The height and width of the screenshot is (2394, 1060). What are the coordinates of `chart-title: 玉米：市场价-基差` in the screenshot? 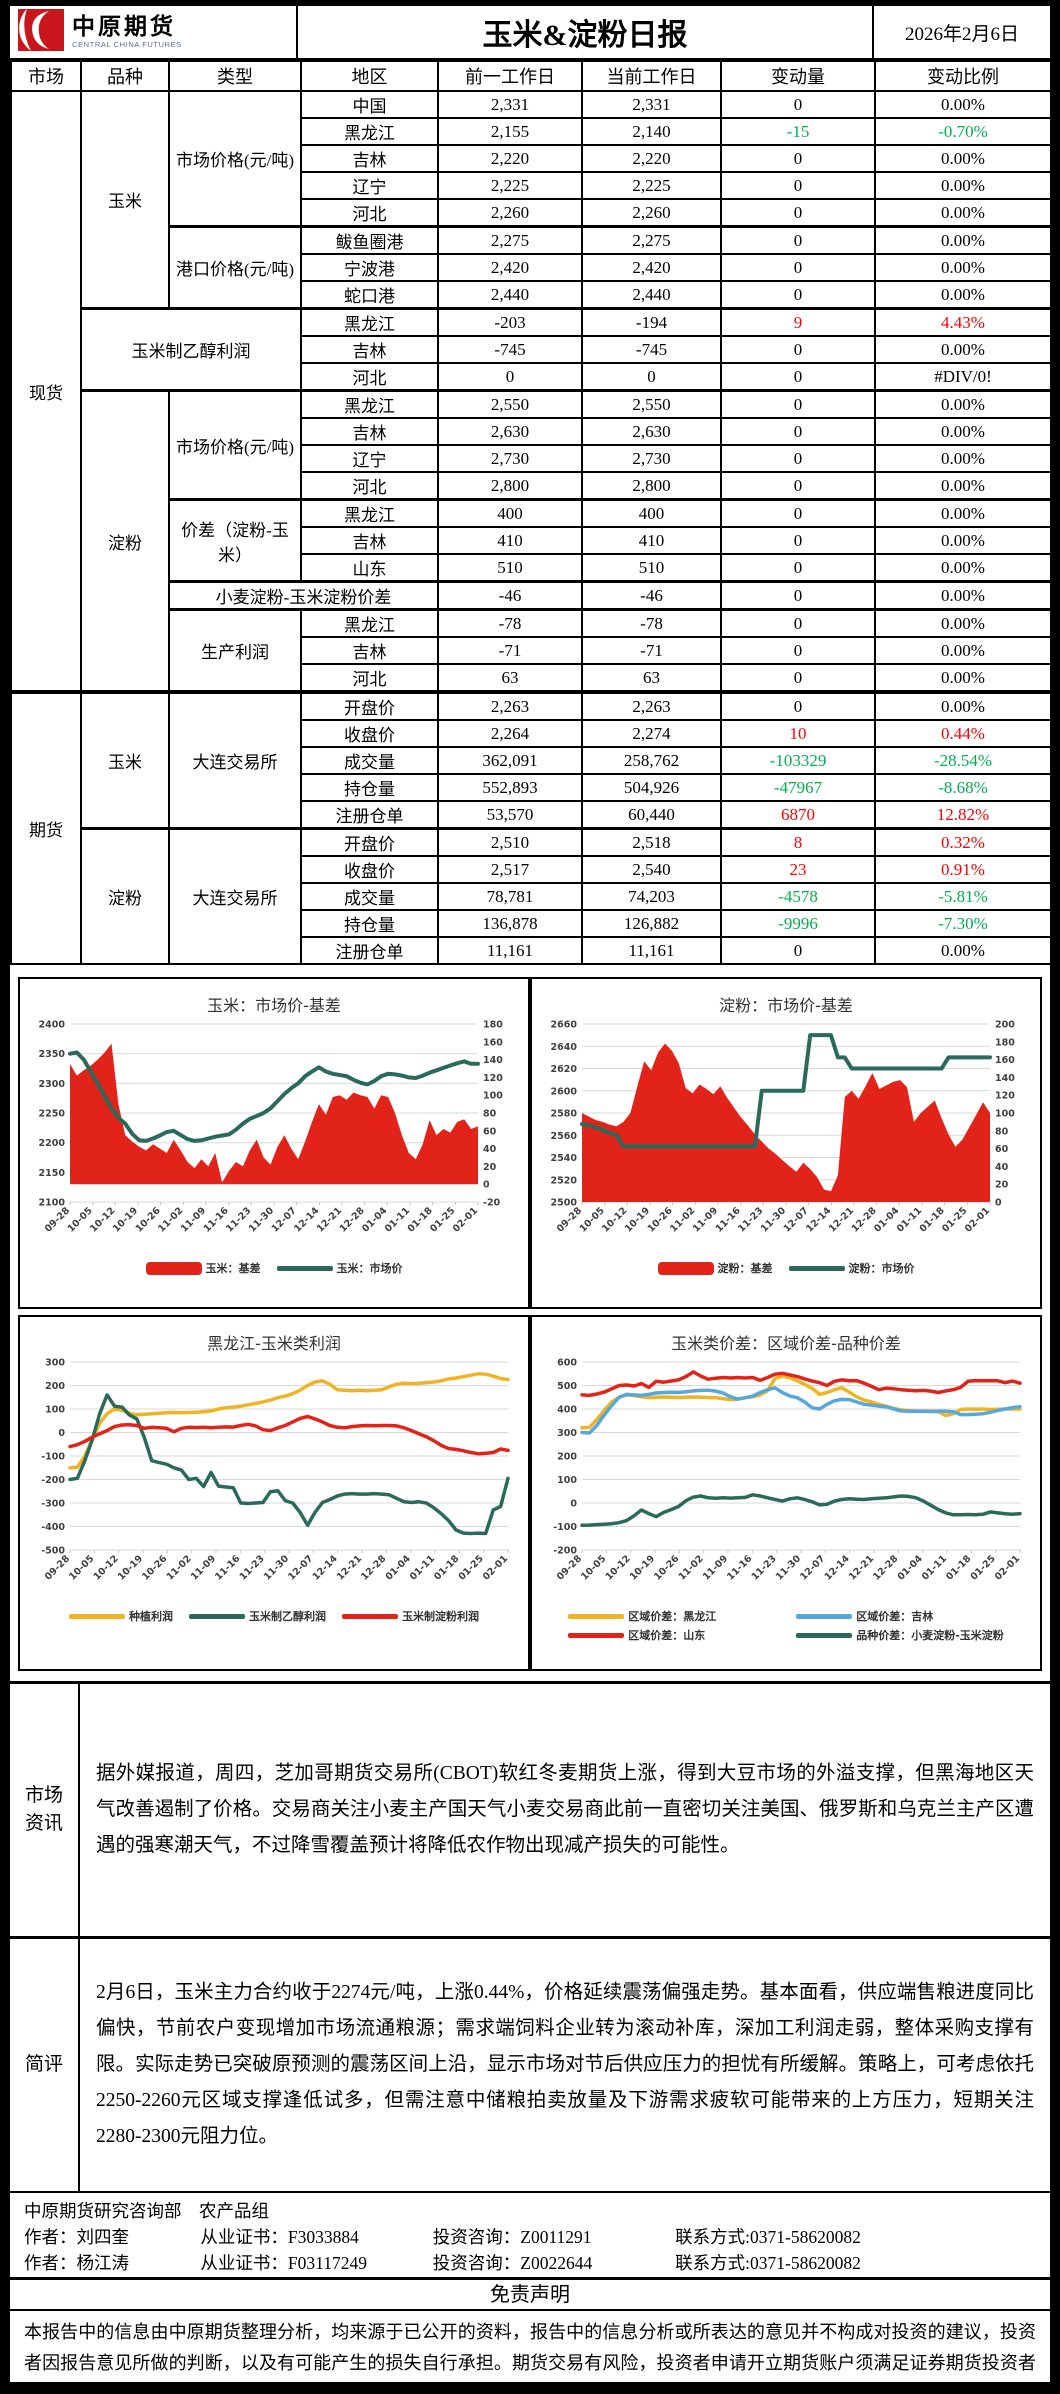 It's located at (274, 1005).